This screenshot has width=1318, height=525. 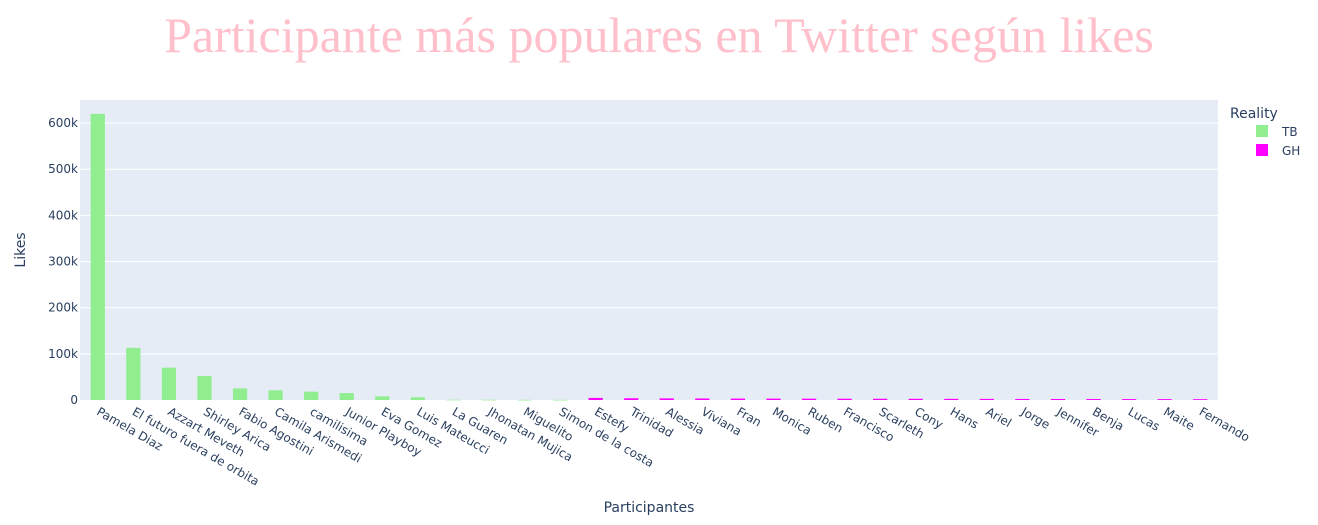 I want to click on legend-label-tb: TB, so click(x=1289, y=132).